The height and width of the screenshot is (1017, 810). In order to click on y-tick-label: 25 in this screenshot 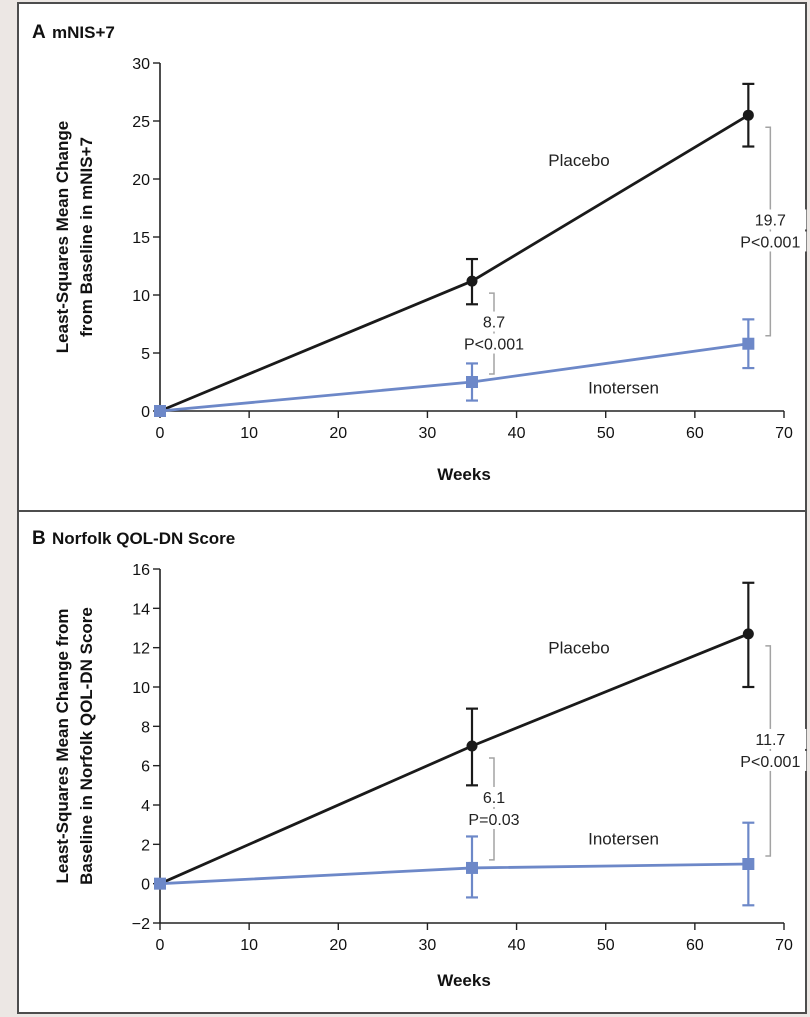, I will do `click(141, 122)`.